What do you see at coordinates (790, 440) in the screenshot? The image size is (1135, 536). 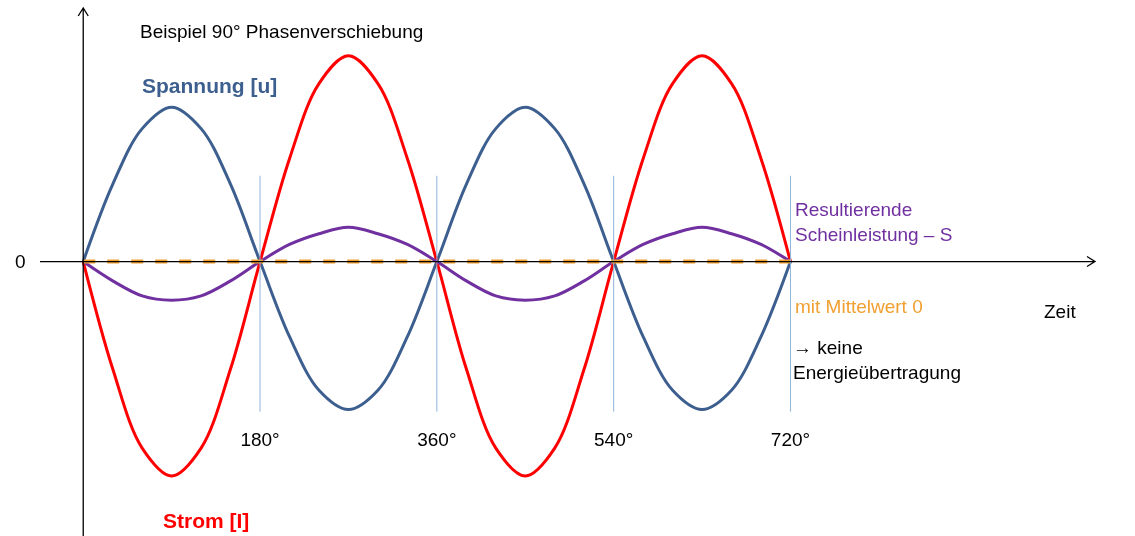 I see `x-tick-label: 720°` at bounding box center [790, 440].